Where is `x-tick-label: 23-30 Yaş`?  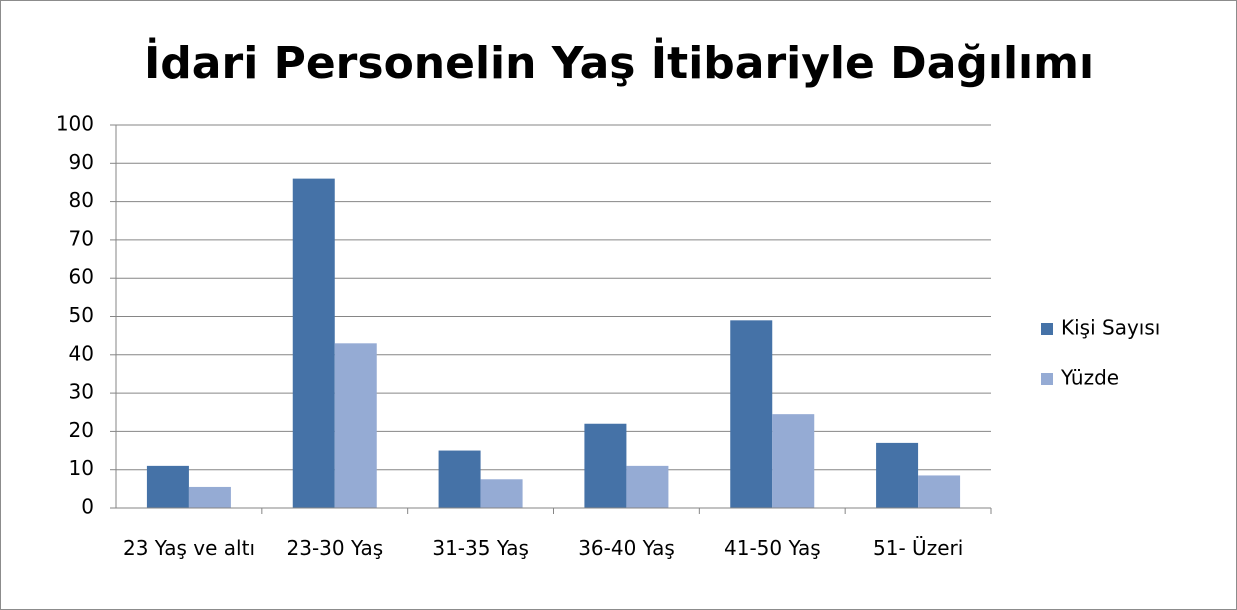
x-tick-label: 23-30 Yaş is located at coordinates (335, 548).